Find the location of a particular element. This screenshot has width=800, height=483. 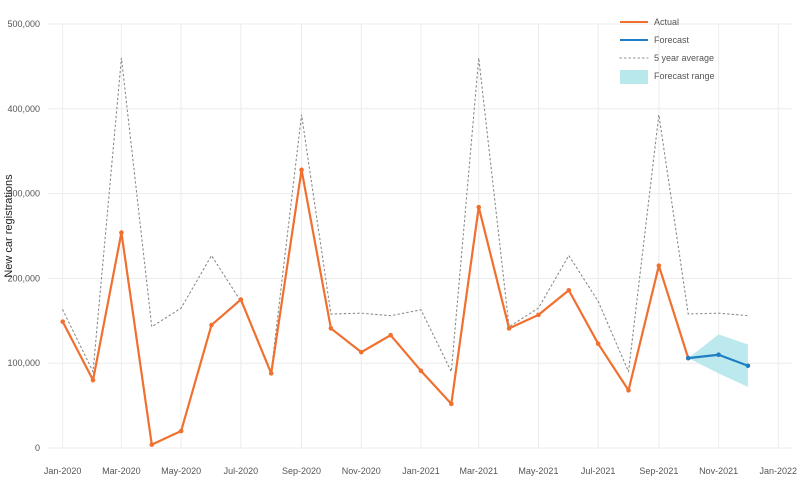

x-tick-label: May-2020 is located at coordinates (181, 471).